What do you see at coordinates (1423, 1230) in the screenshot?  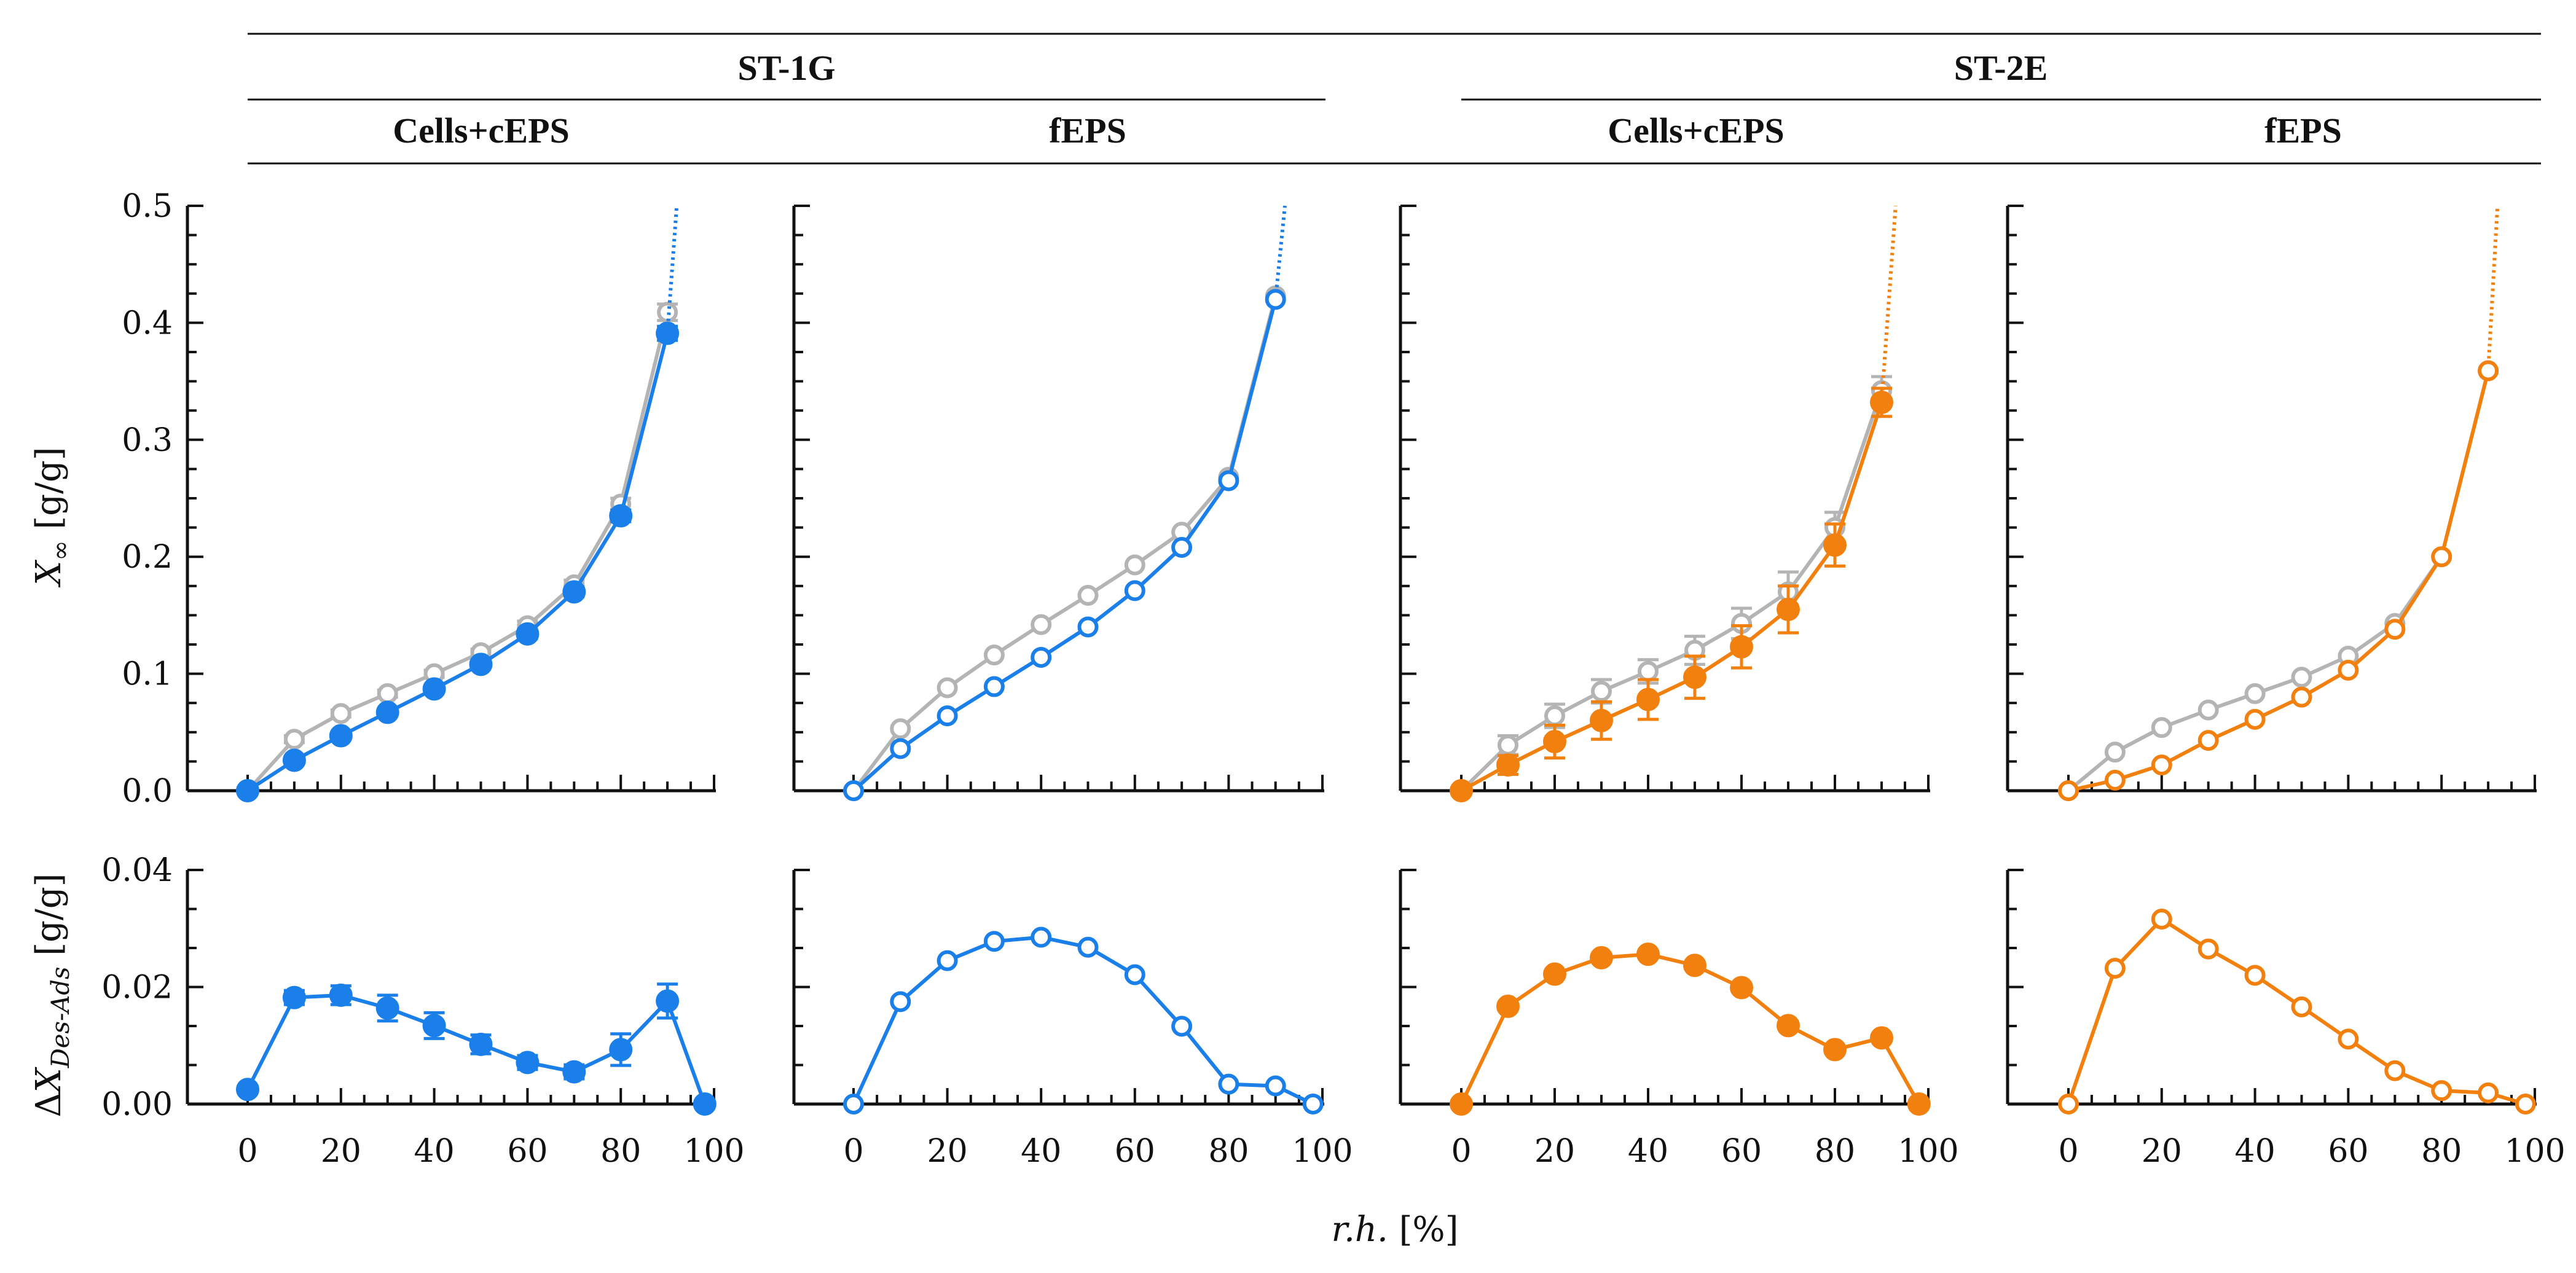 I see `x-label-unit: [%]` at bounding box center [1423, 1230].